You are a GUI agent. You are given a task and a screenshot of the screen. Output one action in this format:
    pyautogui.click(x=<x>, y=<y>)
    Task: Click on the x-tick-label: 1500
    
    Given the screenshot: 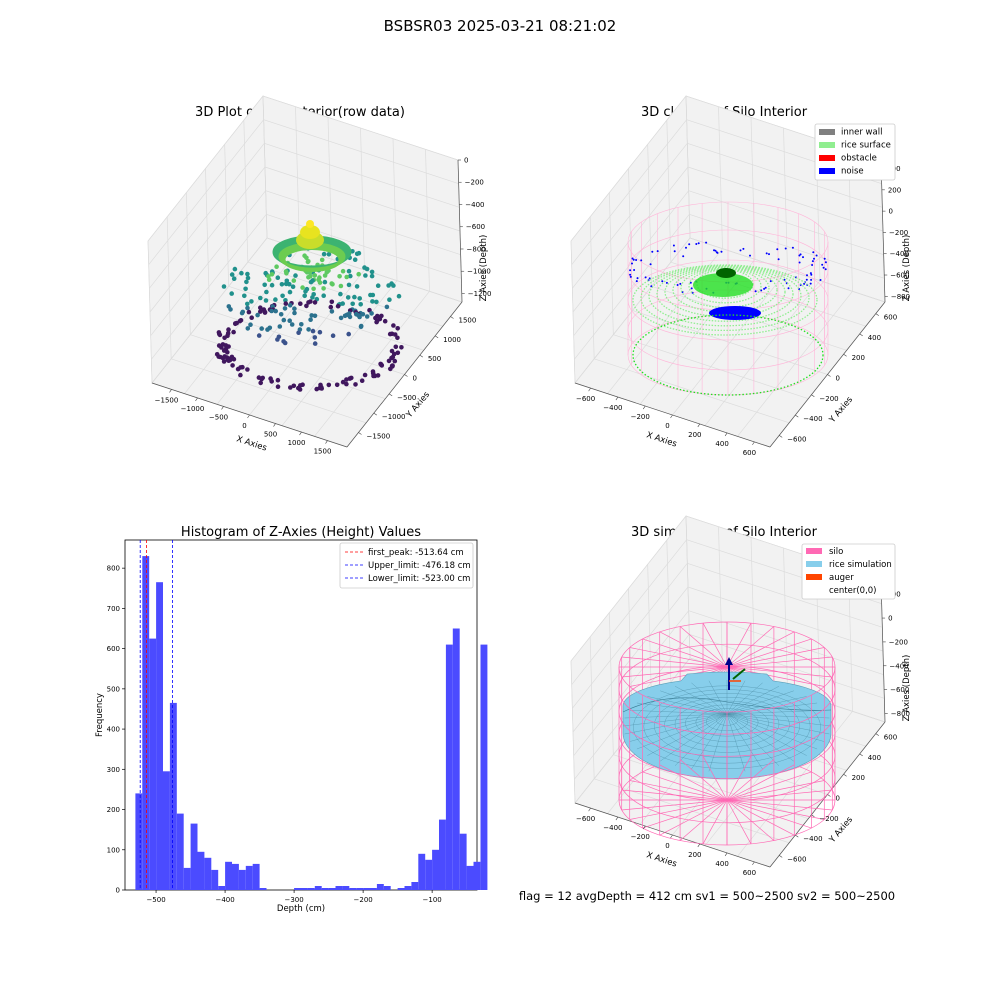 What is the action you would take?
    pyautogui.click(x=323, y=452)
    